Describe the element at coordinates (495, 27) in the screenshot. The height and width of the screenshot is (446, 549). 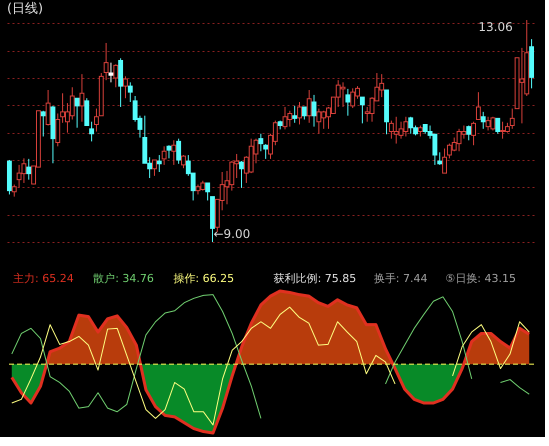
I see `annotation: 13.06` at that location.